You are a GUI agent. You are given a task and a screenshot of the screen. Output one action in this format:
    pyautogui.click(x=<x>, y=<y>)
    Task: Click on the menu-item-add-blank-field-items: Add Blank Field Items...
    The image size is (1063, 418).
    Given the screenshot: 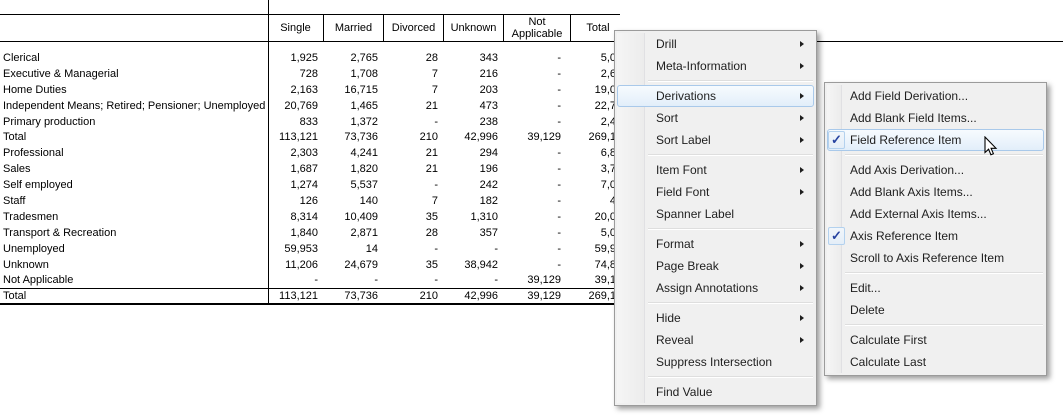 What is the action you would take?
    pyautogui.click(x=935, y=118)
    